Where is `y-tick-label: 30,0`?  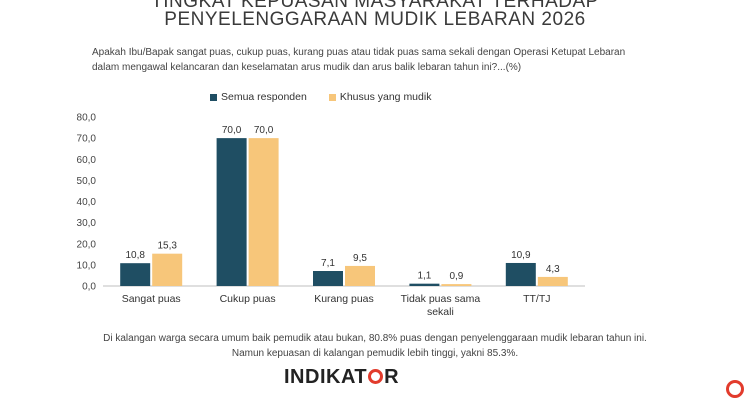
y-tick-label: 30,0 is located at coordinates (87, 223).